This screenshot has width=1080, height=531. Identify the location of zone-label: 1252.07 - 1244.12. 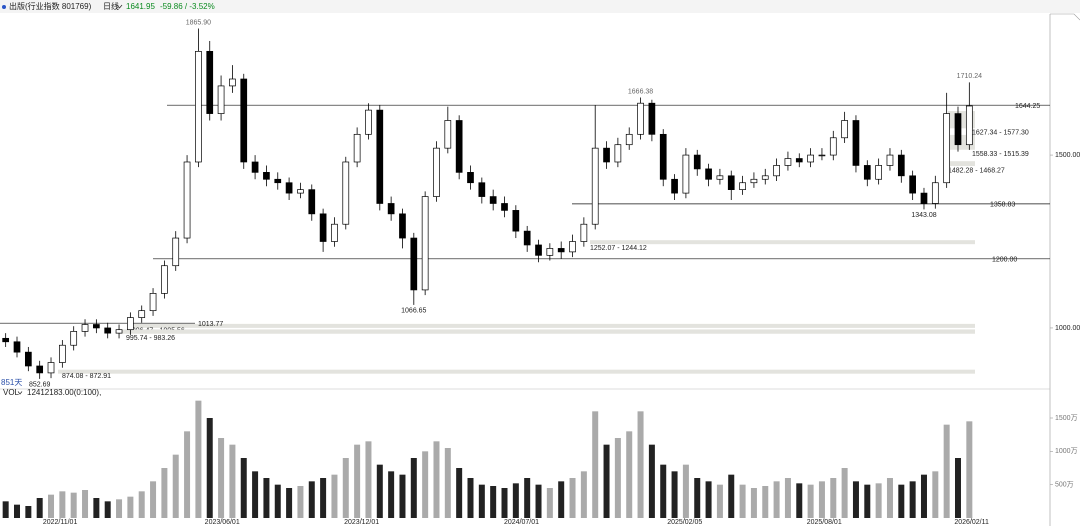
(618, 248).